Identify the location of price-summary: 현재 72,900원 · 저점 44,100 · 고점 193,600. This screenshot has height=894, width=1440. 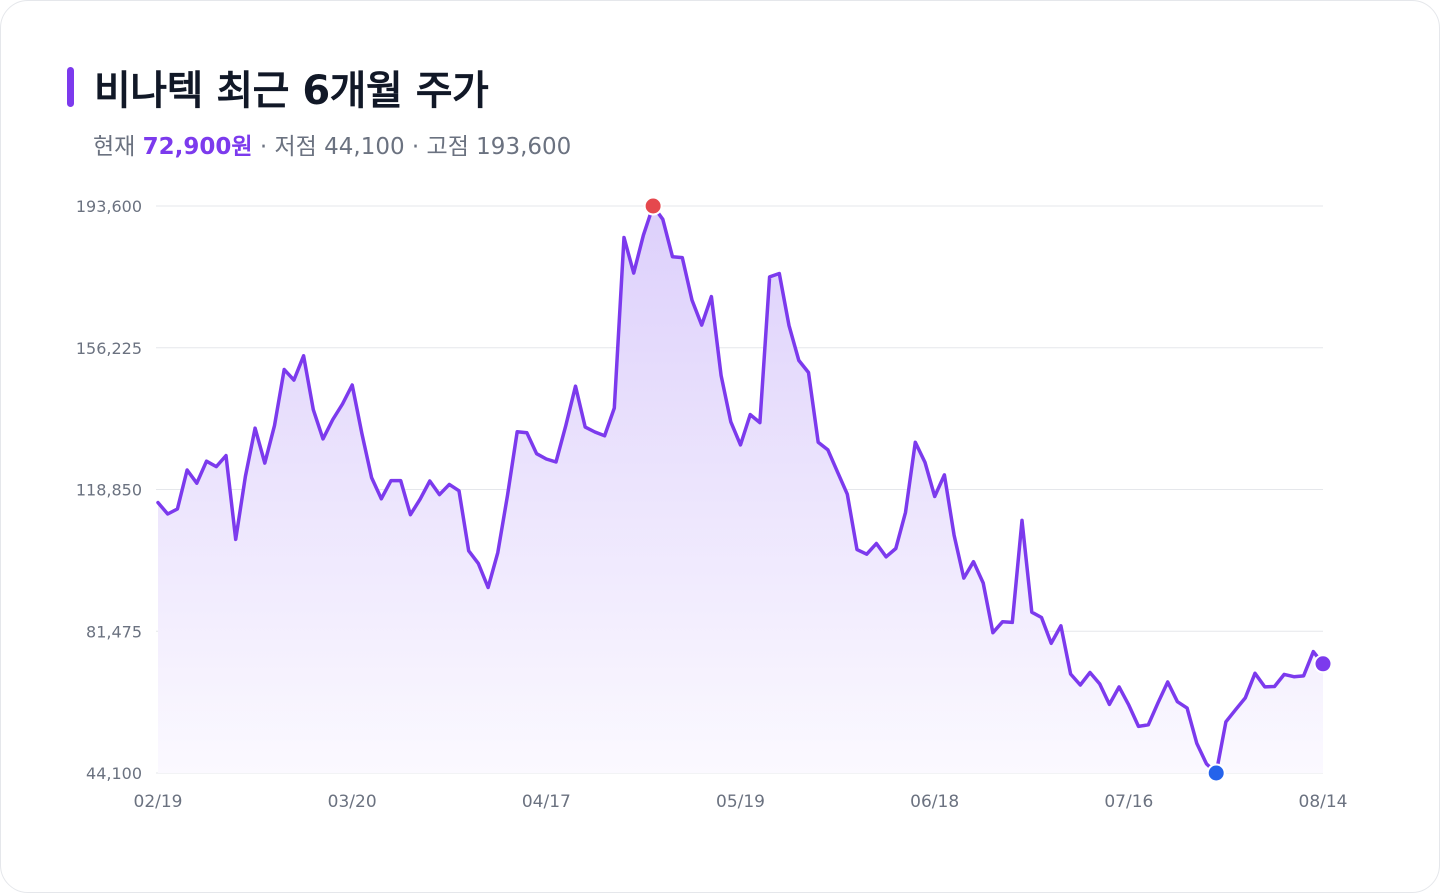
(332, 144).